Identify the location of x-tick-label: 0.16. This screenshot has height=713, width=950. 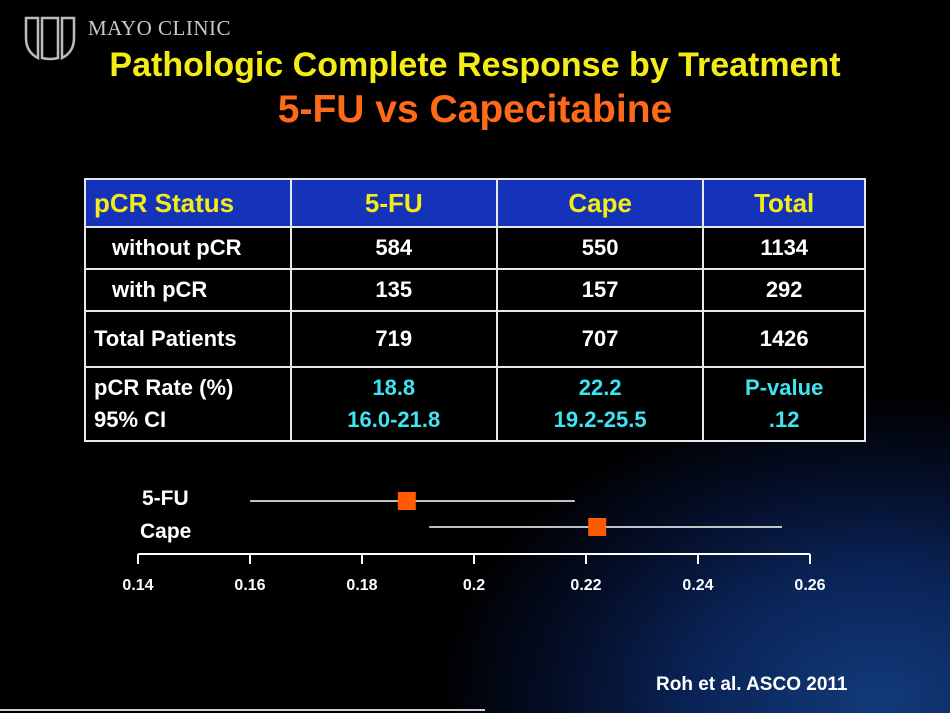
(250, 585).